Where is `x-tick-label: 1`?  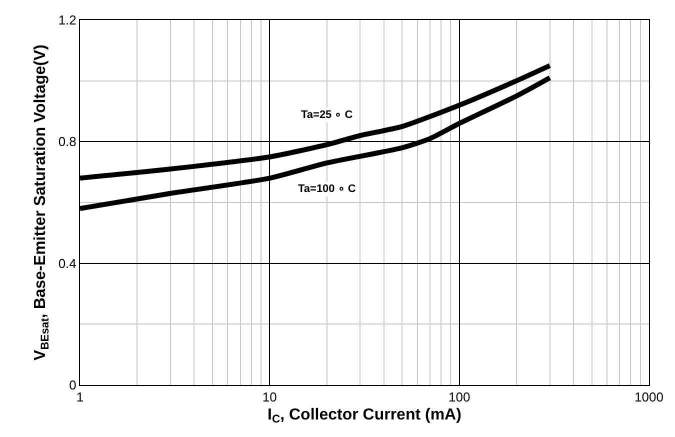 x-tick-label: 1 is located at coordinates (80, 397).